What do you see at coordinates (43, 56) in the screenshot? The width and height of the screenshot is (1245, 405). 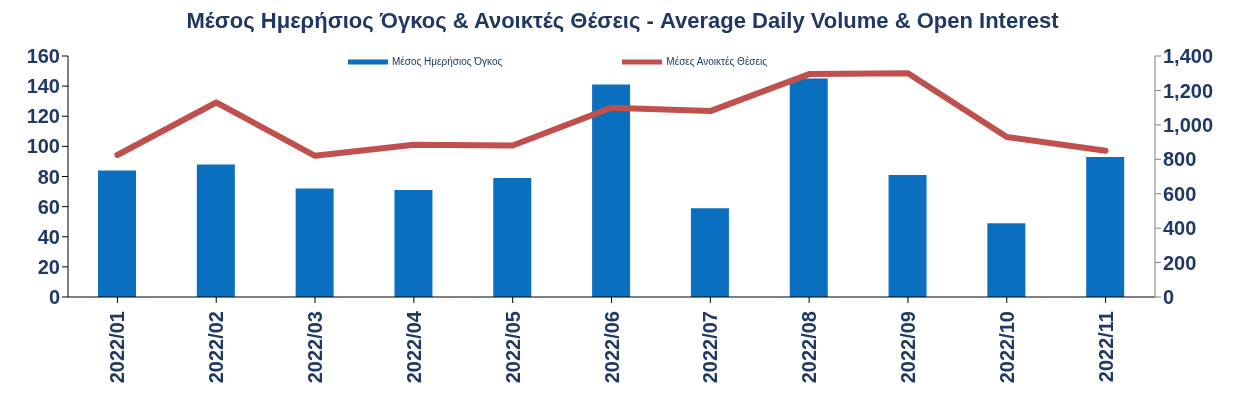 I see `y-tick-label: 160` at bounding box center [43, 56].